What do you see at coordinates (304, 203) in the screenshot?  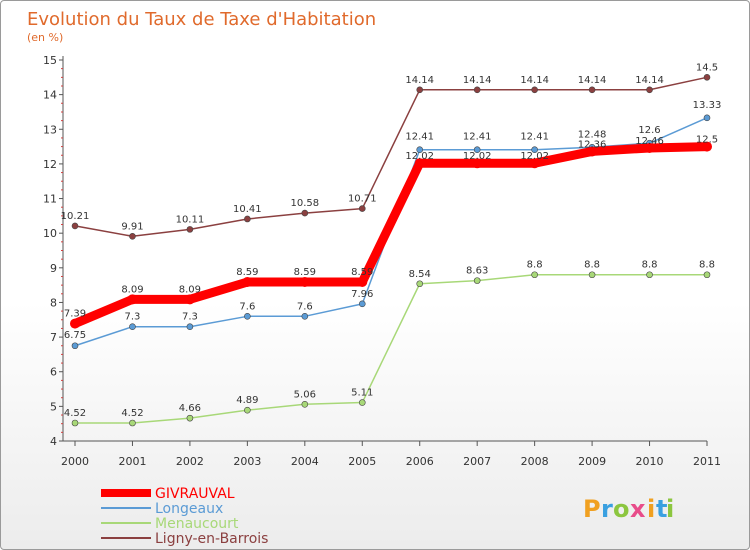 I see `data-label: 10.58` at bounding box center [304, 203].